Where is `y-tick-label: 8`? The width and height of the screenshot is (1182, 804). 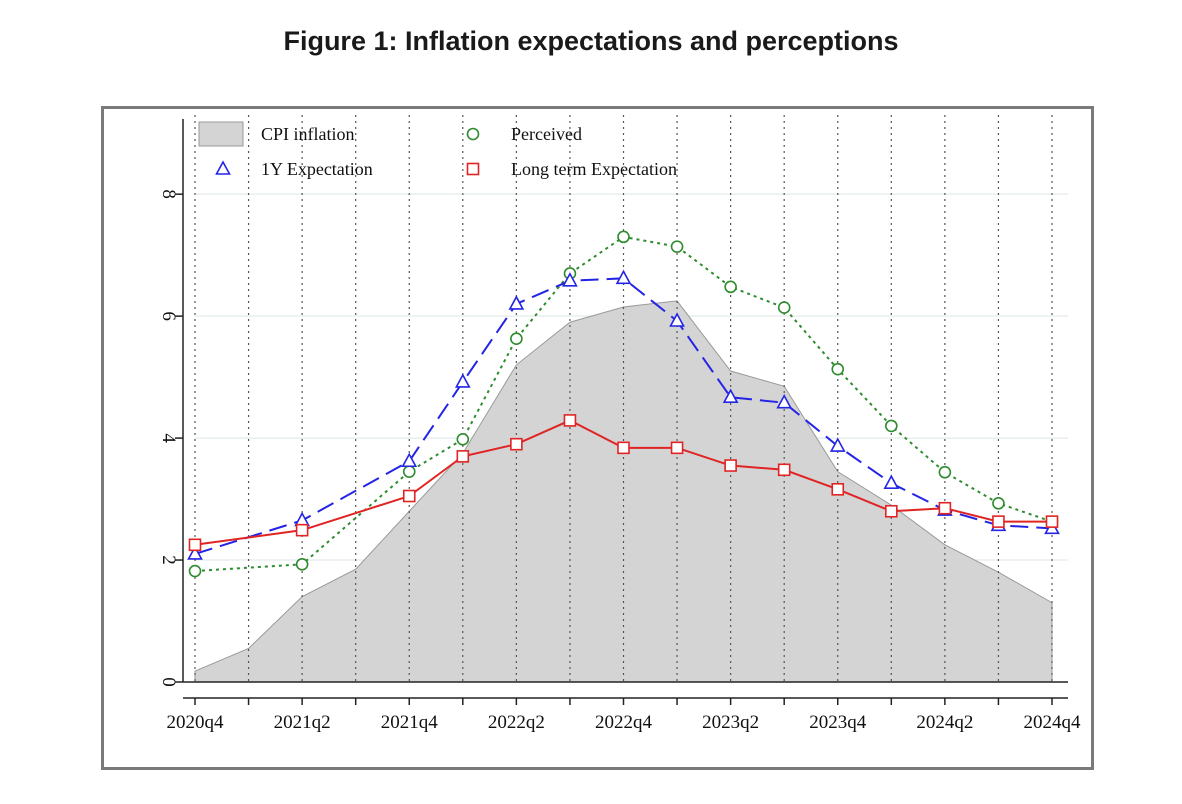 y-tick-label: 8 is located at coordinates (168, 194).